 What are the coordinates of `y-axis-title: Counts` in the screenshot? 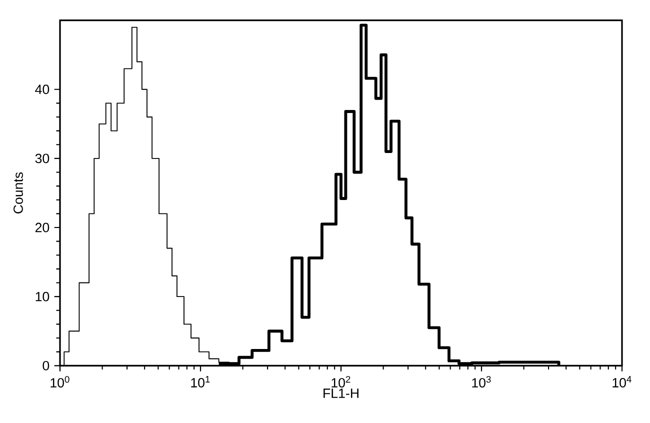 It's located at (18, 193).